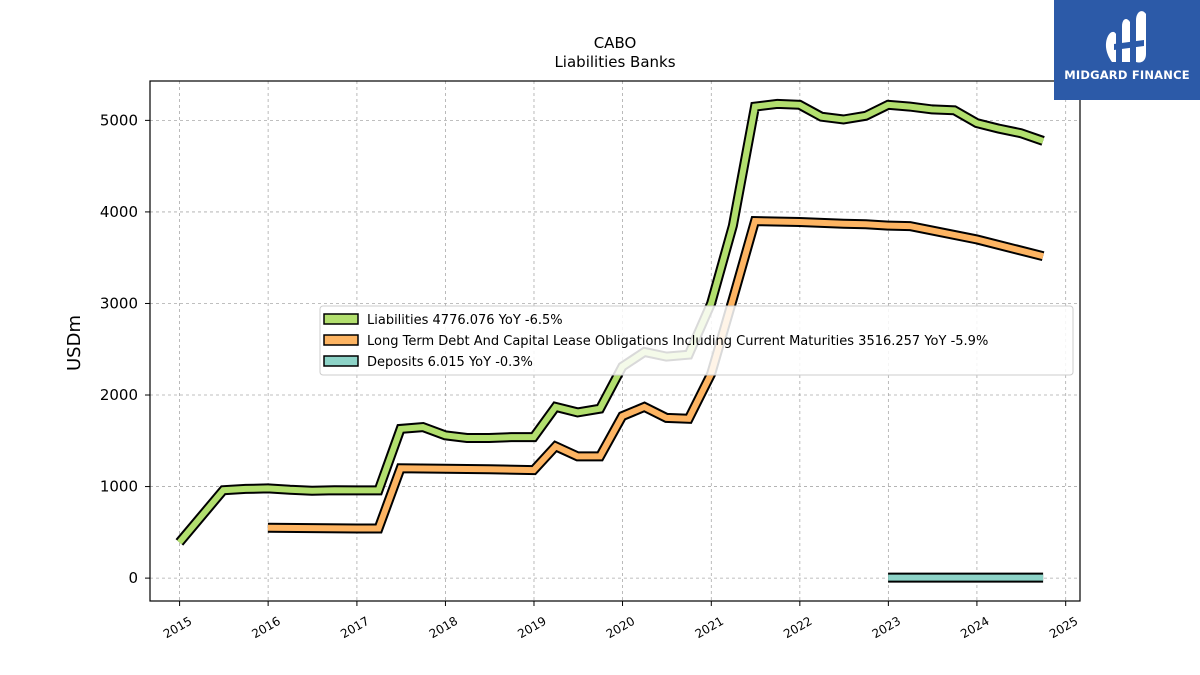 This screenshot has height=675, width=1200. What do you see at coordinates (797, 627) in the screenshot?
I see `x-tick-label: 2022` at bounding box center [797, 627].